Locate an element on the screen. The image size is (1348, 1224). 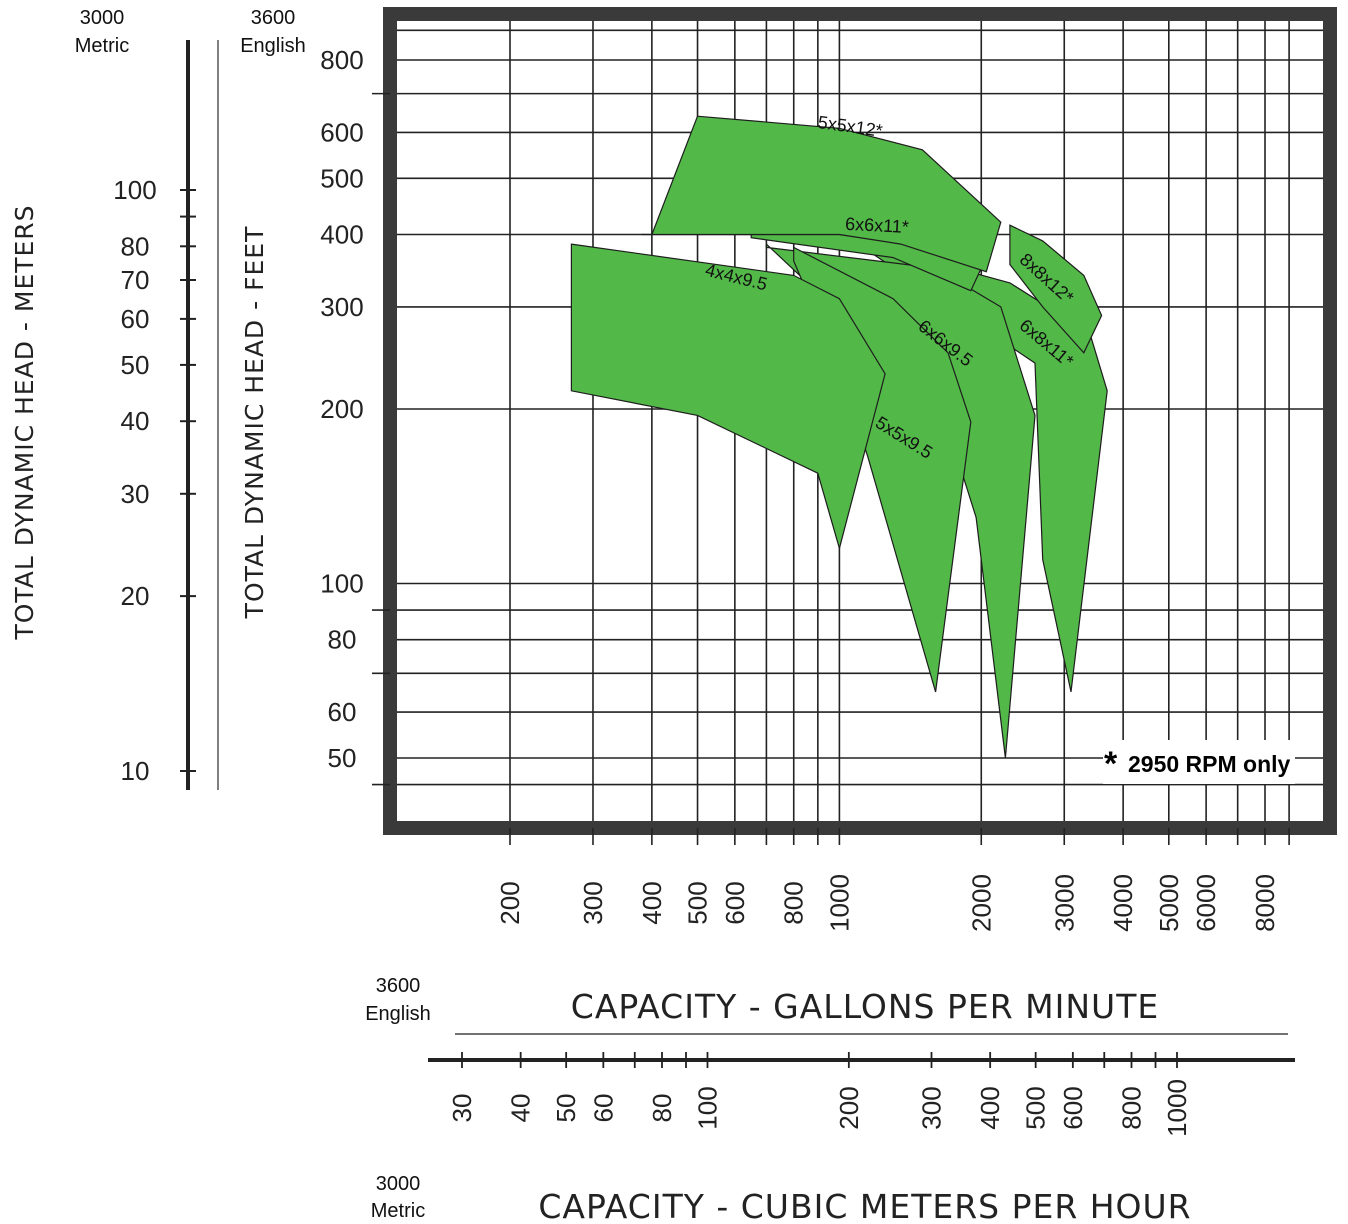
x-gpm-tick-label: 5000 is located at coordinates (1169, 903).